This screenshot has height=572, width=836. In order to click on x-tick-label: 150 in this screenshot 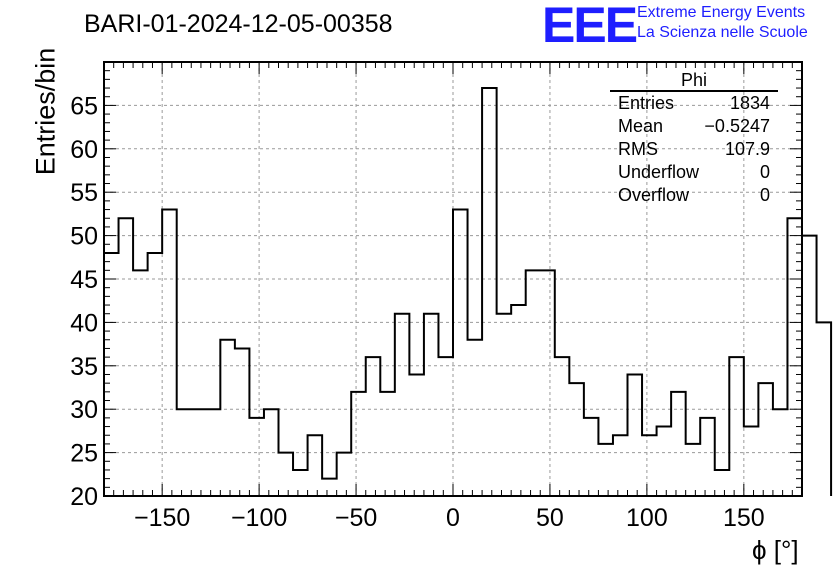, I will do `click(744, 518)`.